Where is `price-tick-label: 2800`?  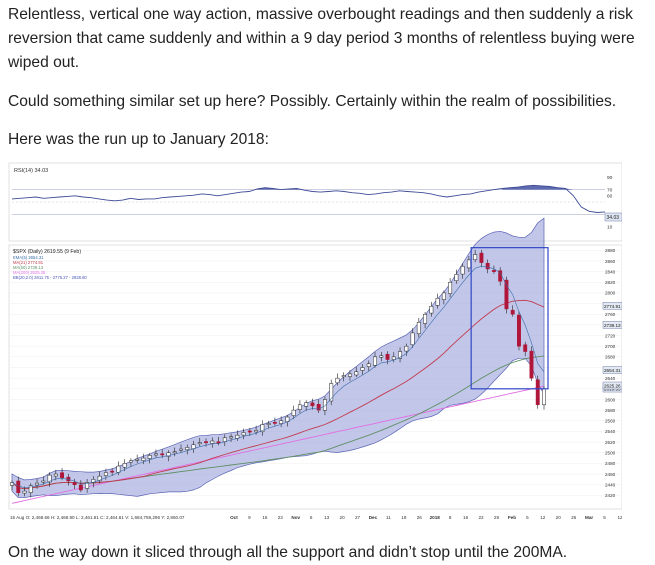
price-tick-label: 2800 is located at coordinates (610, 293).